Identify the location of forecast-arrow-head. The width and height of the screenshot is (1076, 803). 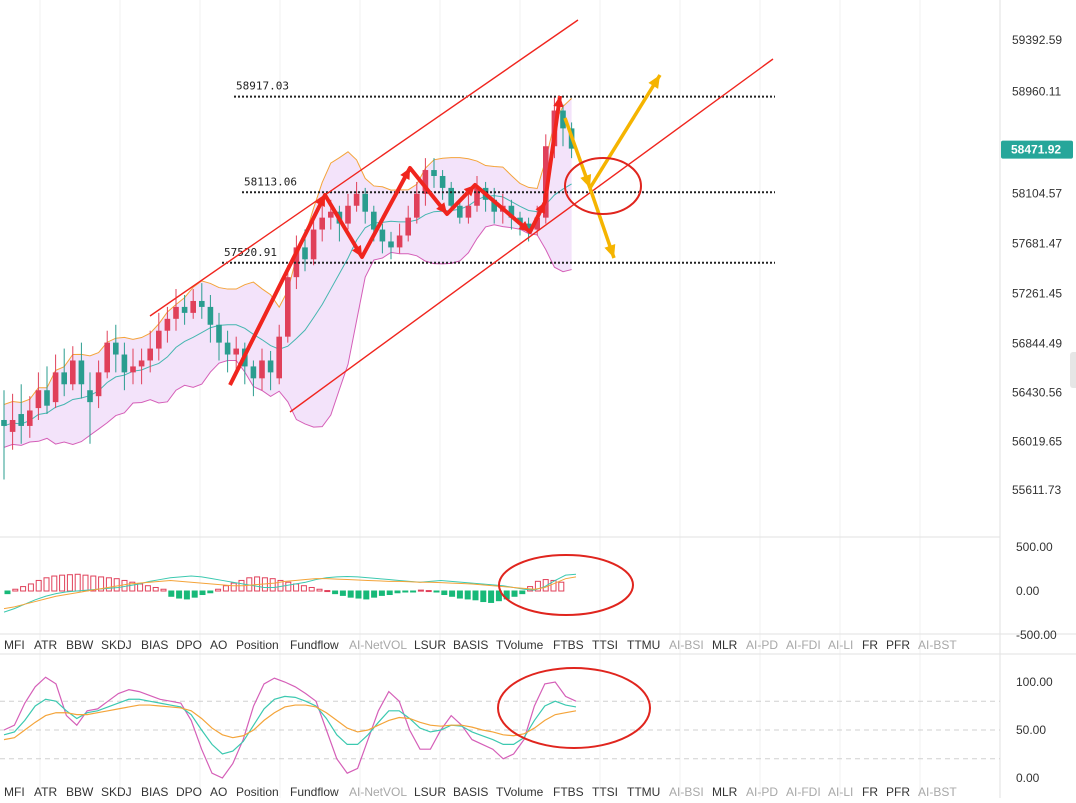
(654, 82).